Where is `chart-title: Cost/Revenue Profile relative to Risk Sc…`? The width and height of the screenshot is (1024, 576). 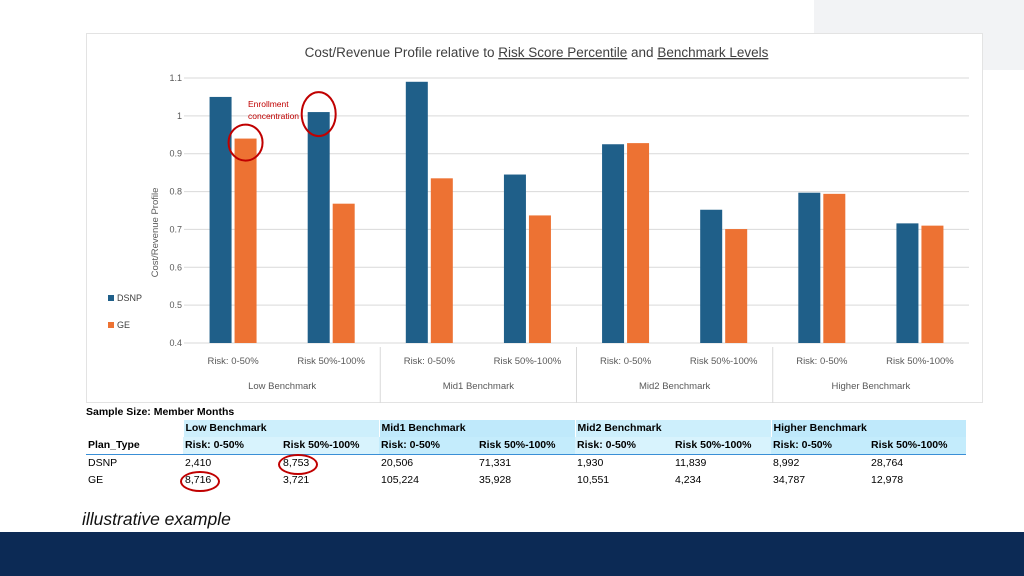 chart-title: Cost/Revenue Profile relative to Risk Sc… is located at coordinates (537, 52).